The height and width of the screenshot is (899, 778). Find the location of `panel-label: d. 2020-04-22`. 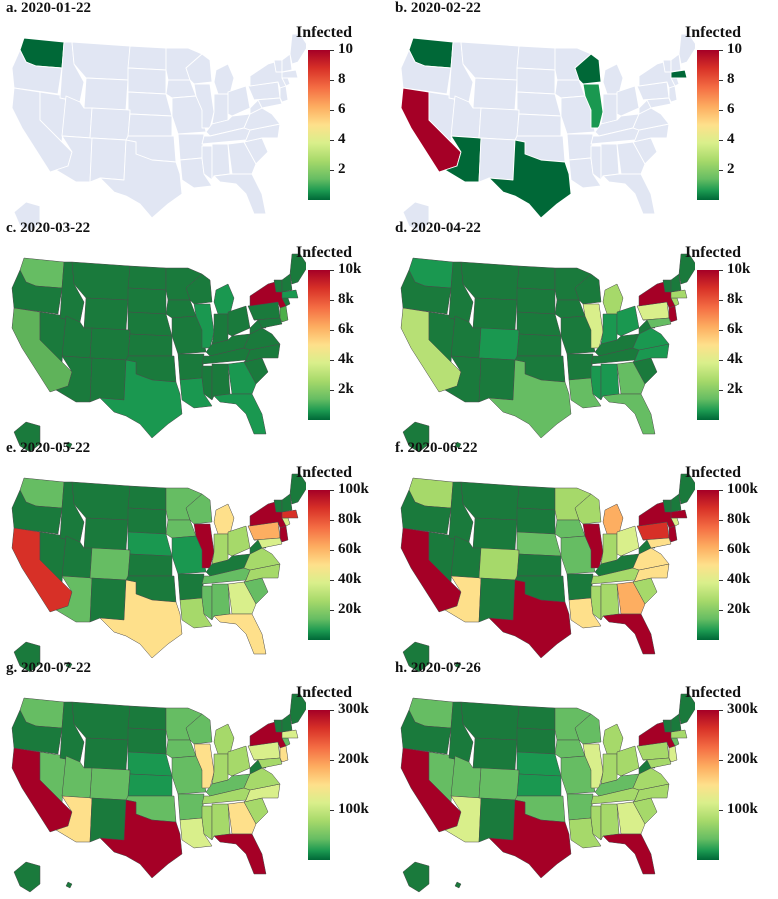

panel-label: d. 2020-04-22 is located at coordinates (438, 228).